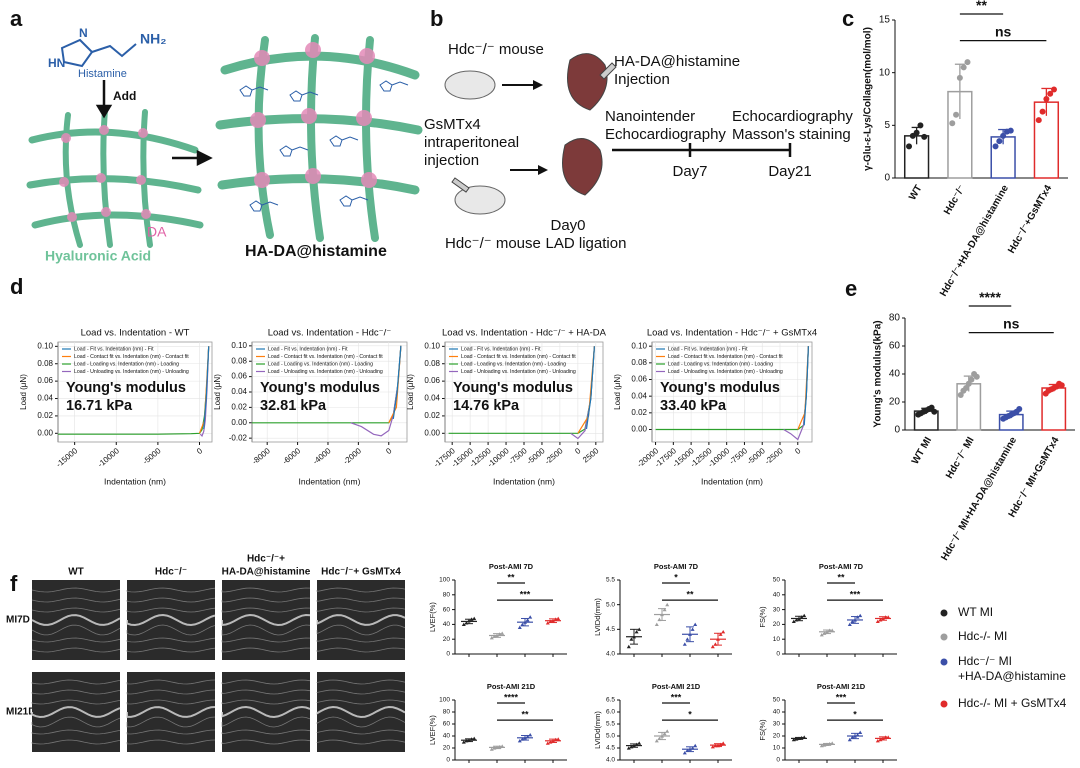 Image resolution: width=1080 pixels, height=768 pixels. What do you see at coordinates (582, 167) in the screenshot?
I see `heart` at bounding box center [582, 167].